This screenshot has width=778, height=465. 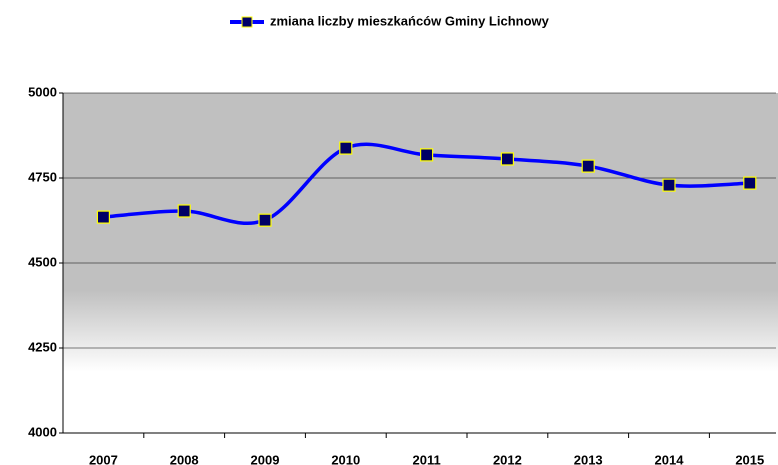 I want to click on y-tick-label: 4750, so click(x=42, y=176).